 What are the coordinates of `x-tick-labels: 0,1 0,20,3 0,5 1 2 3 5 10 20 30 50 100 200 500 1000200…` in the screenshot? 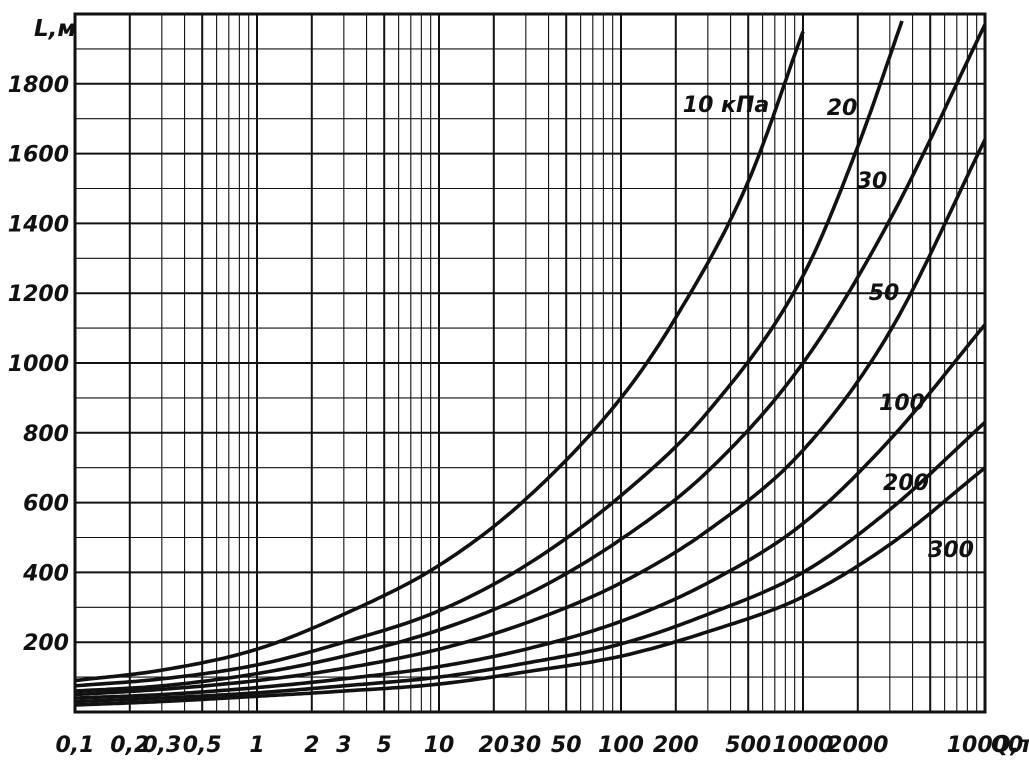 It's located at (540, 745).